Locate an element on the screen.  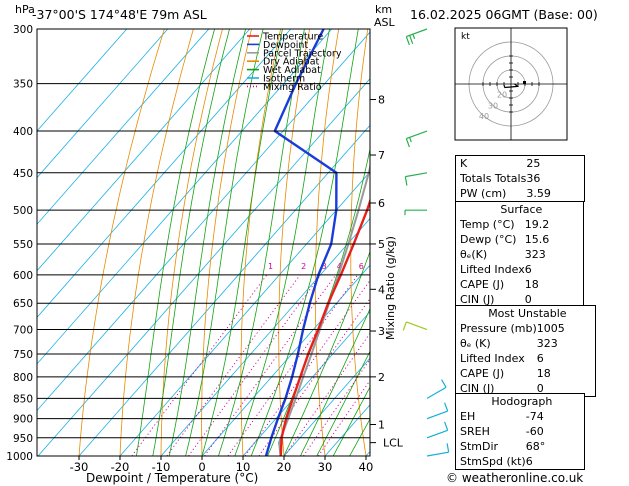
mixing-ratio-label: 1 is located at coordinates (270, 266).